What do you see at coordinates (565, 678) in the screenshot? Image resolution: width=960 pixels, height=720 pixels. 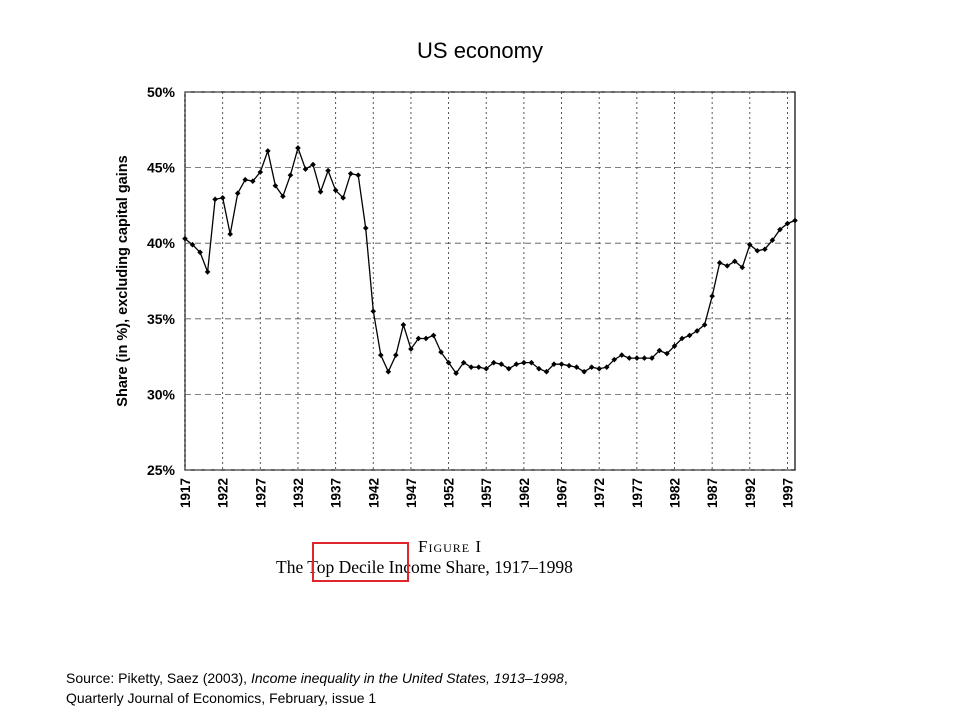 I see `source-suffix: ,` at bounding box center [565, 678].